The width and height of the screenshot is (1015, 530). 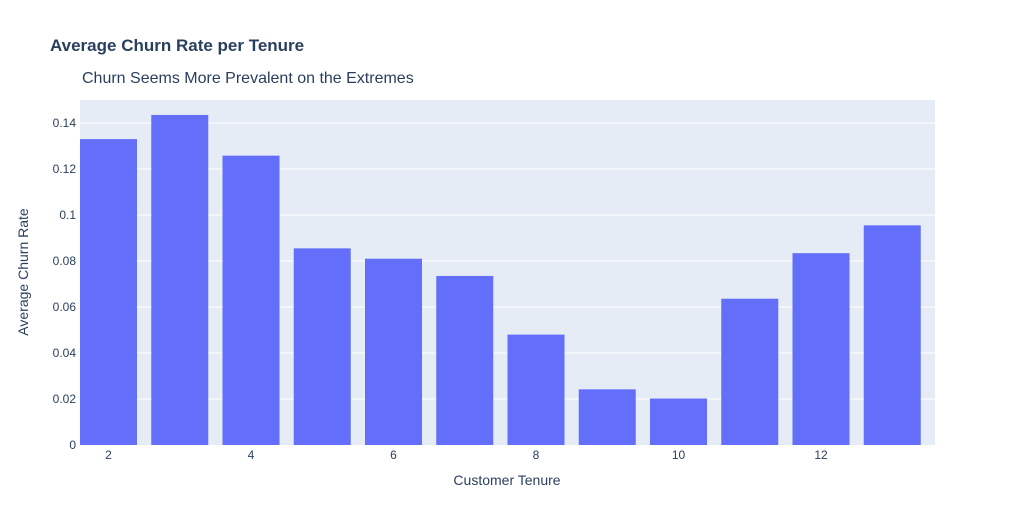 I want to click on y-tick-label: 0.04, so click(x=65, y=353).